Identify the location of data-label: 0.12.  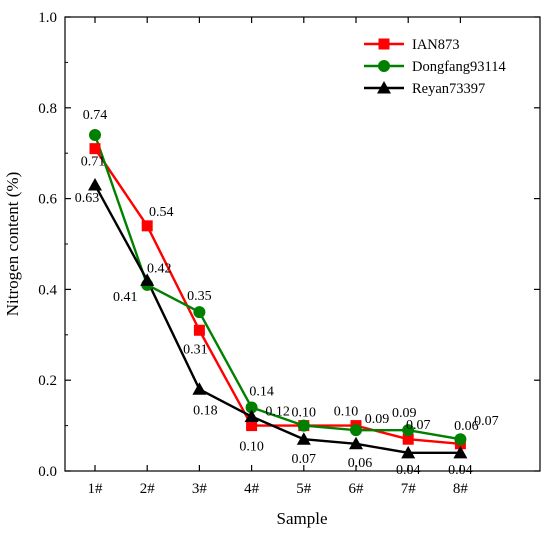
(277, 412).